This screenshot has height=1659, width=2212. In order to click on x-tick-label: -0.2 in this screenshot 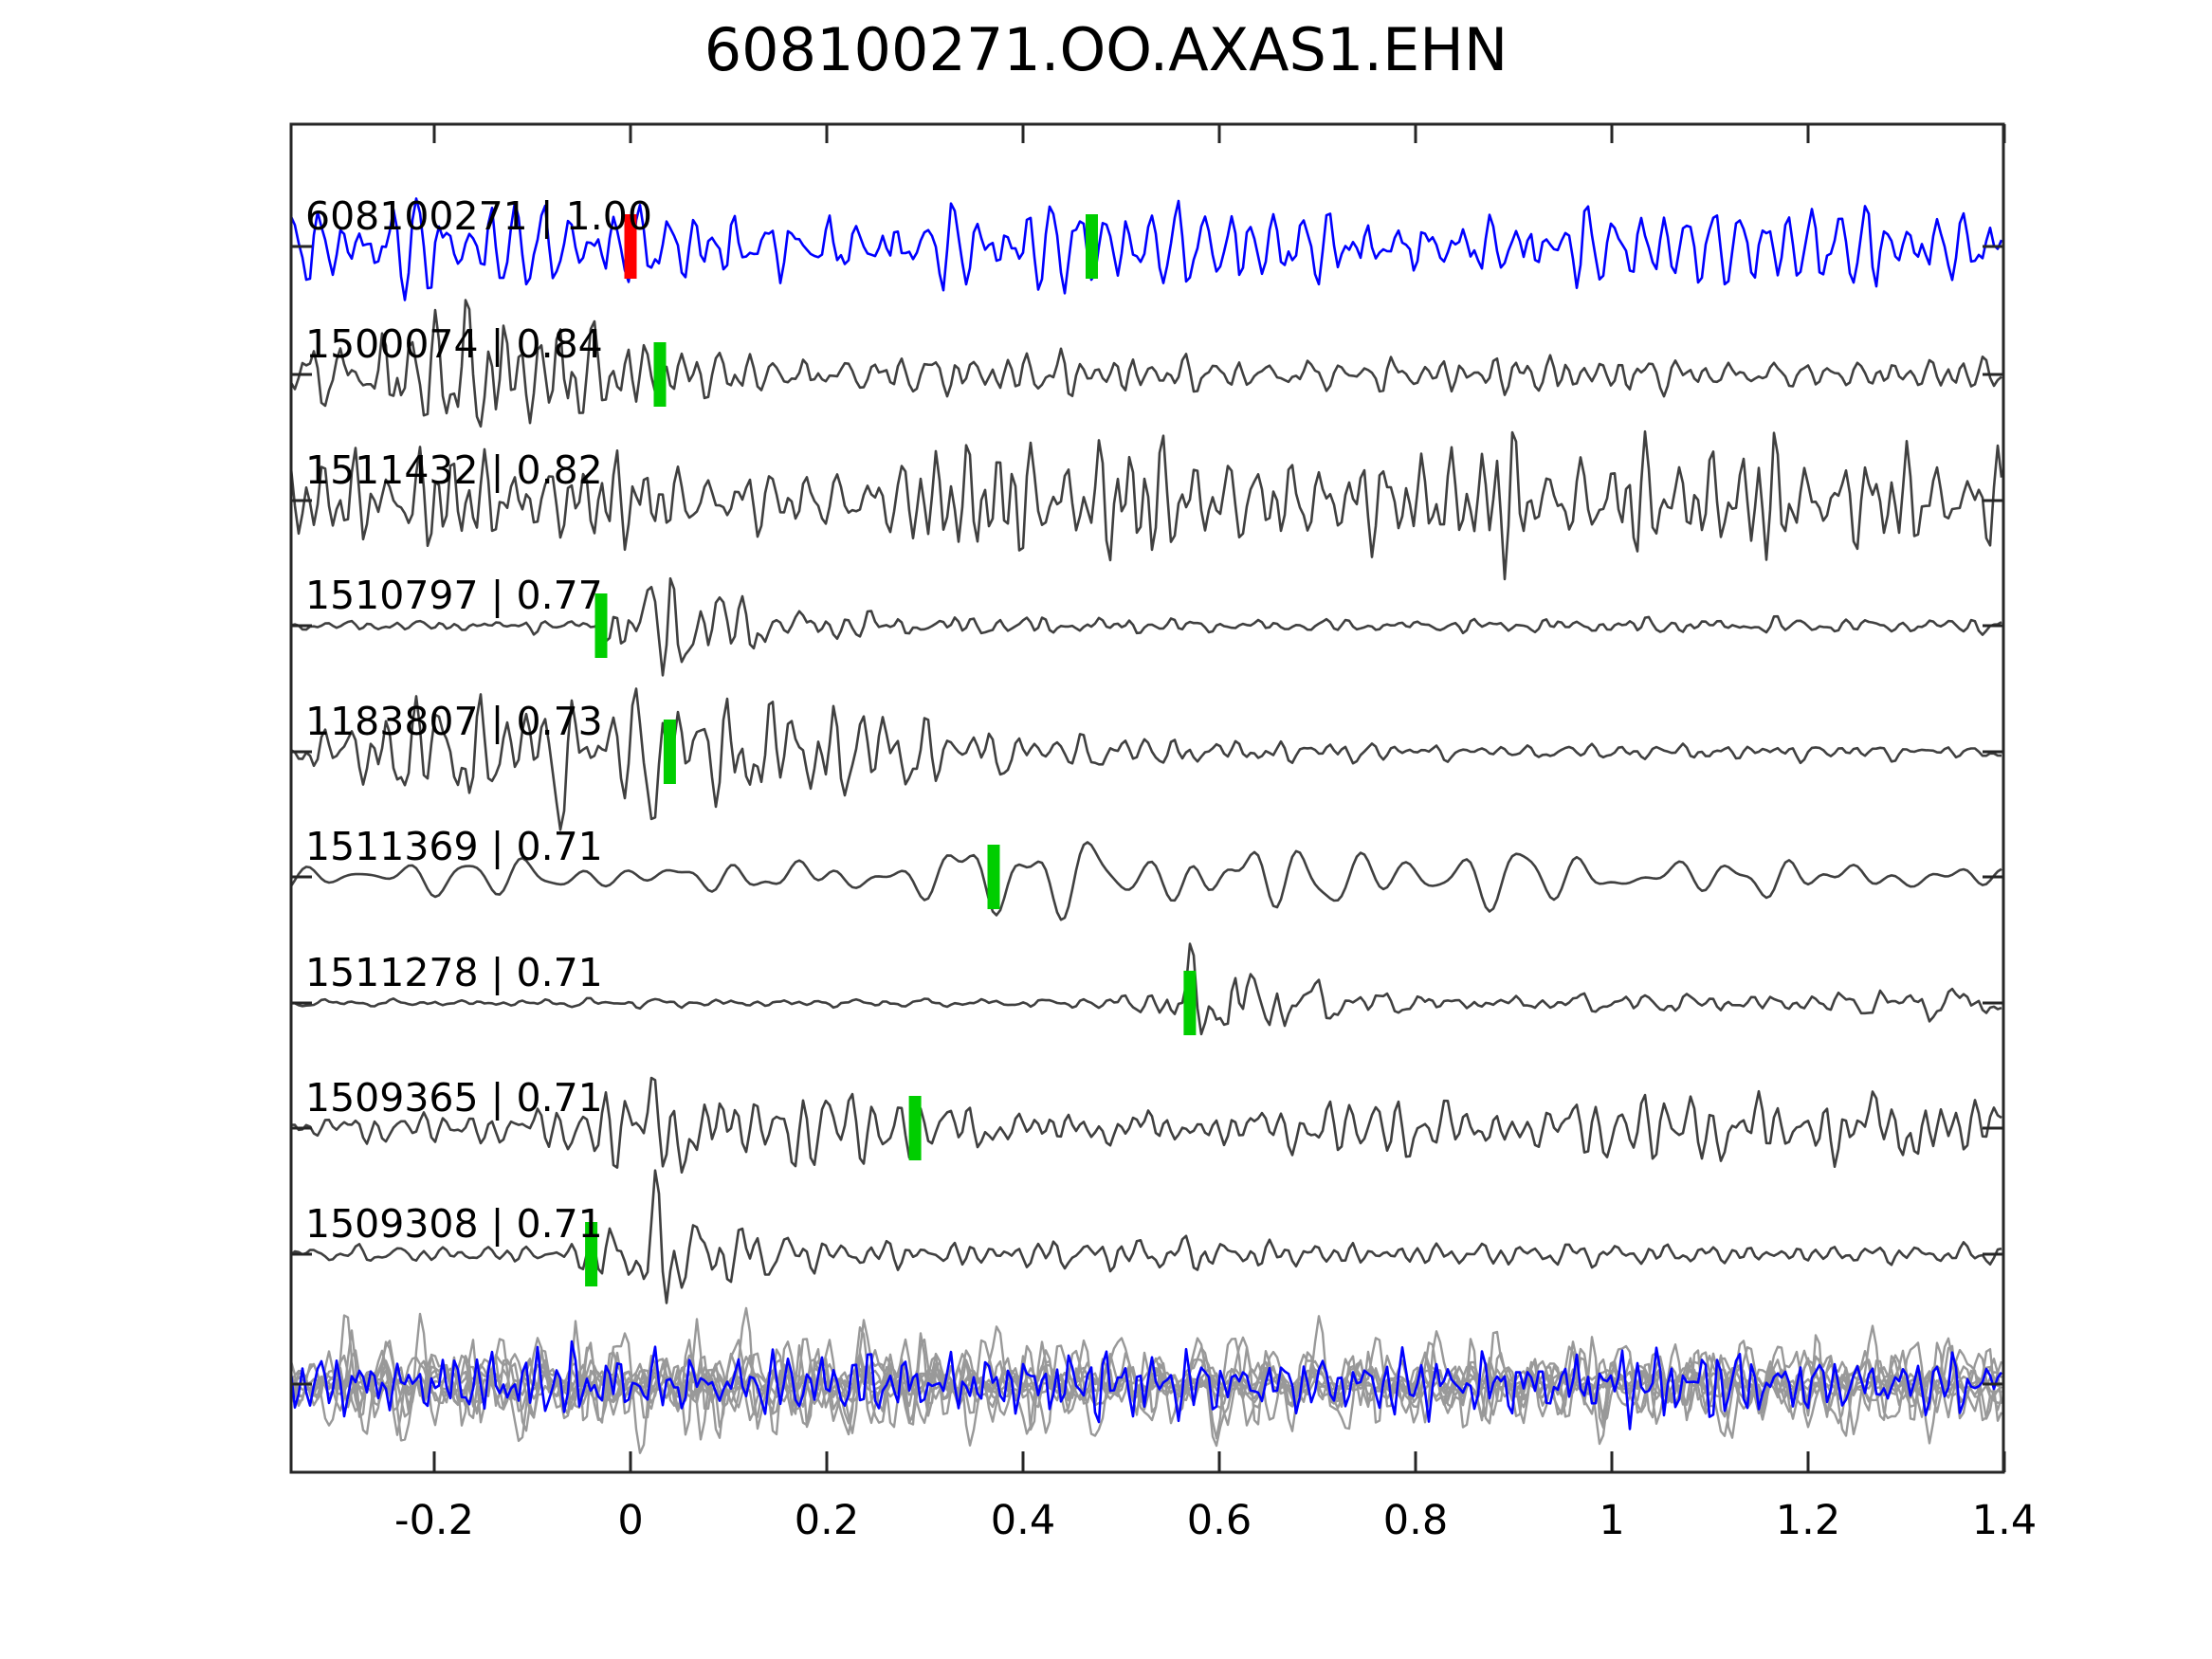, I will do `click(434, 1520)`.